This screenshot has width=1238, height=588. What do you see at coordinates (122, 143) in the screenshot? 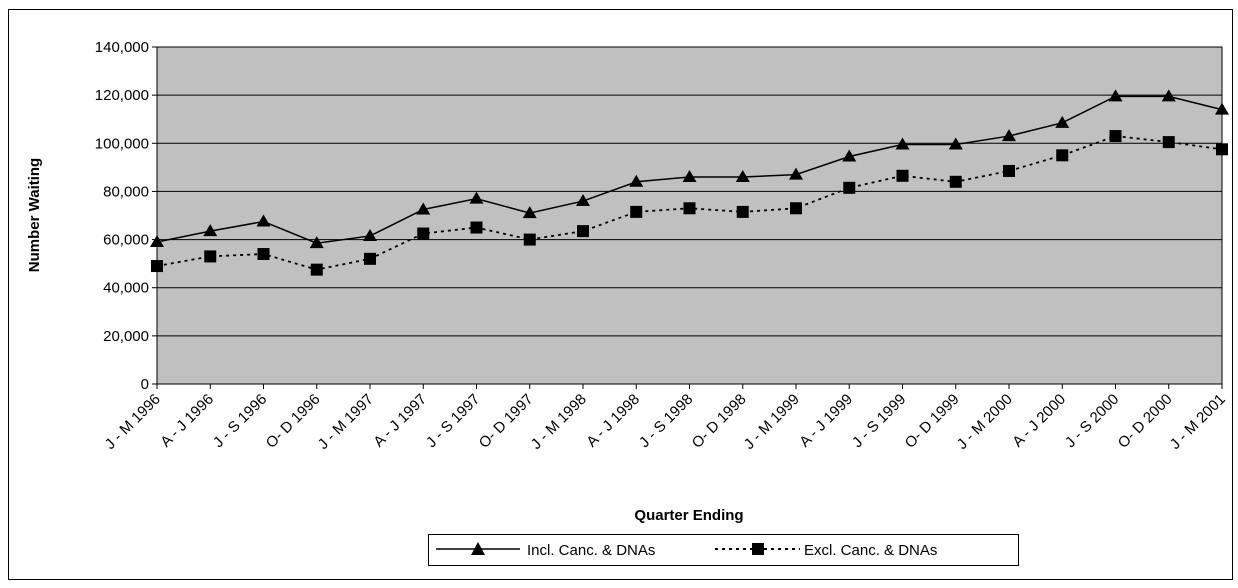
I see `y-tick-label: 100,000` at bounding box center [122, 143].